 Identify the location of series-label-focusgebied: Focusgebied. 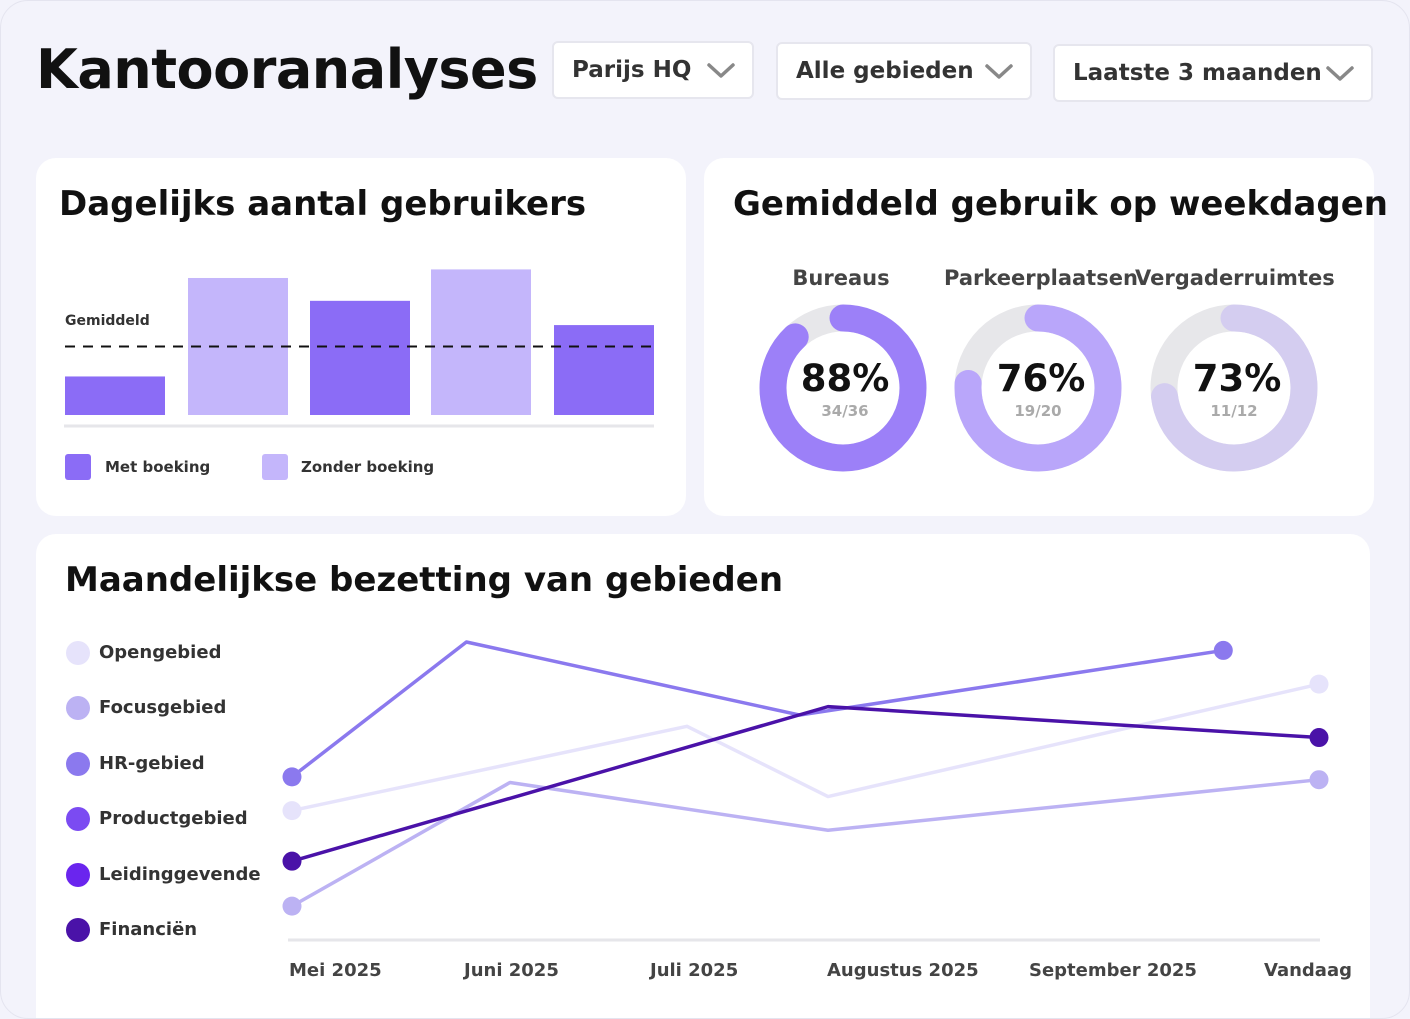
(163, 707).